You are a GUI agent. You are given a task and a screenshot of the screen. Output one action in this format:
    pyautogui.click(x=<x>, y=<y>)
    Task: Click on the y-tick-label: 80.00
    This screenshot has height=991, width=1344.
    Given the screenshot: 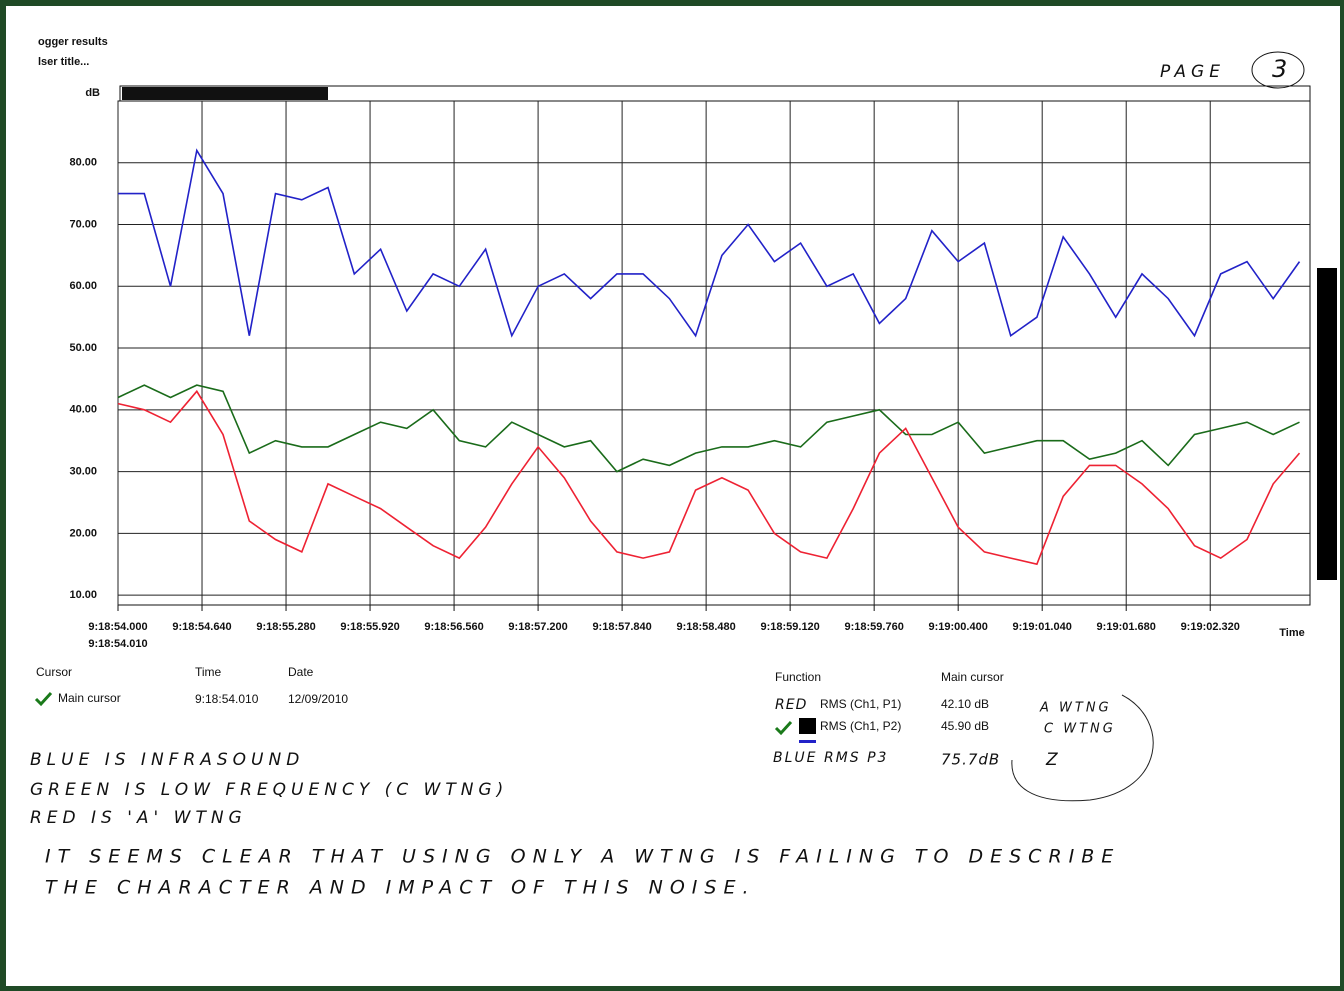 What is the action you would take?
    pyautogui.click(x=83, y=163)
    